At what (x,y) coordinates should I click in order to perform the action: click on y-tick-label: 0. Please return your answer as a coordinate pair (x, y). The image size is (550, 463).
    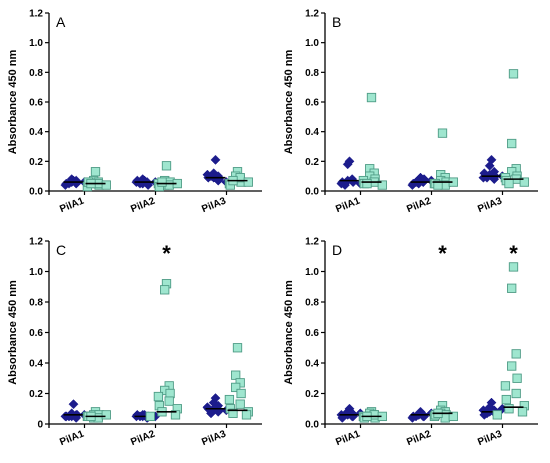
    Looking at the image, I should click on (40, 425).